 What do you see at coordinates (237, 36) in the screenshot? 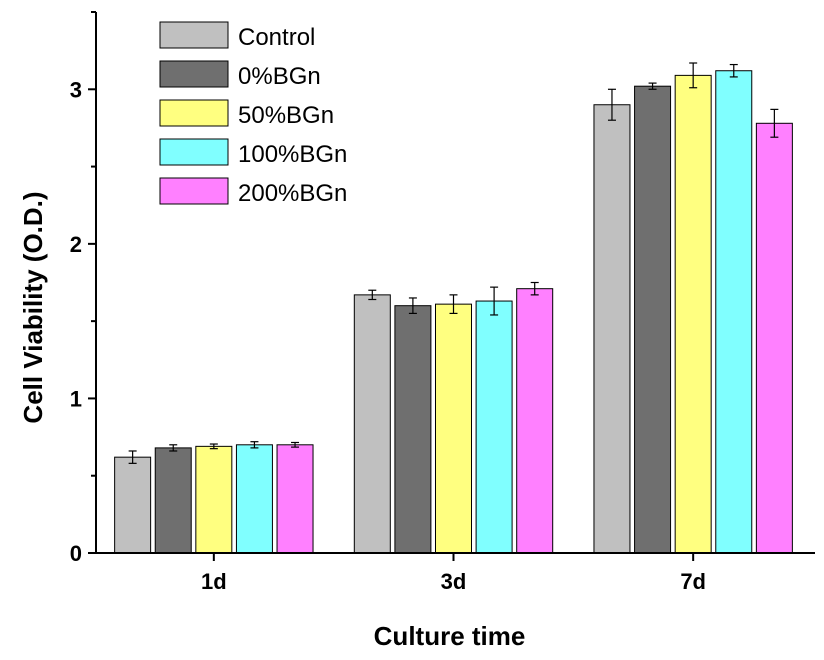
I see `legend-item-Control: Control` at bounding box center [237, 36].